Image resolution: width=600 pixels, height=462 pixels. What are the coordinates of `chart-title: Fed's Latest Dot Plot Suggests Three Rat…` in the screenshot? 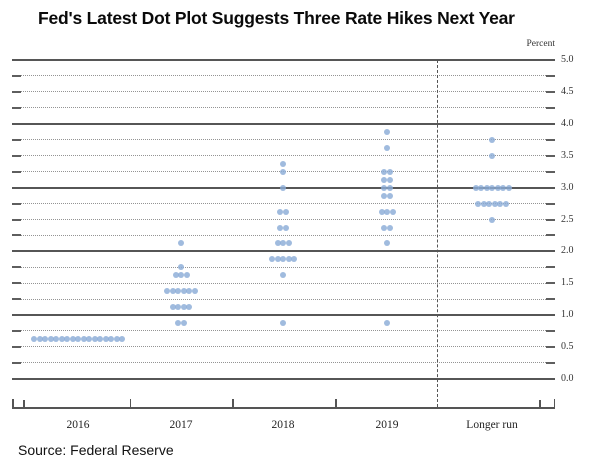 It's located at (276, 18).